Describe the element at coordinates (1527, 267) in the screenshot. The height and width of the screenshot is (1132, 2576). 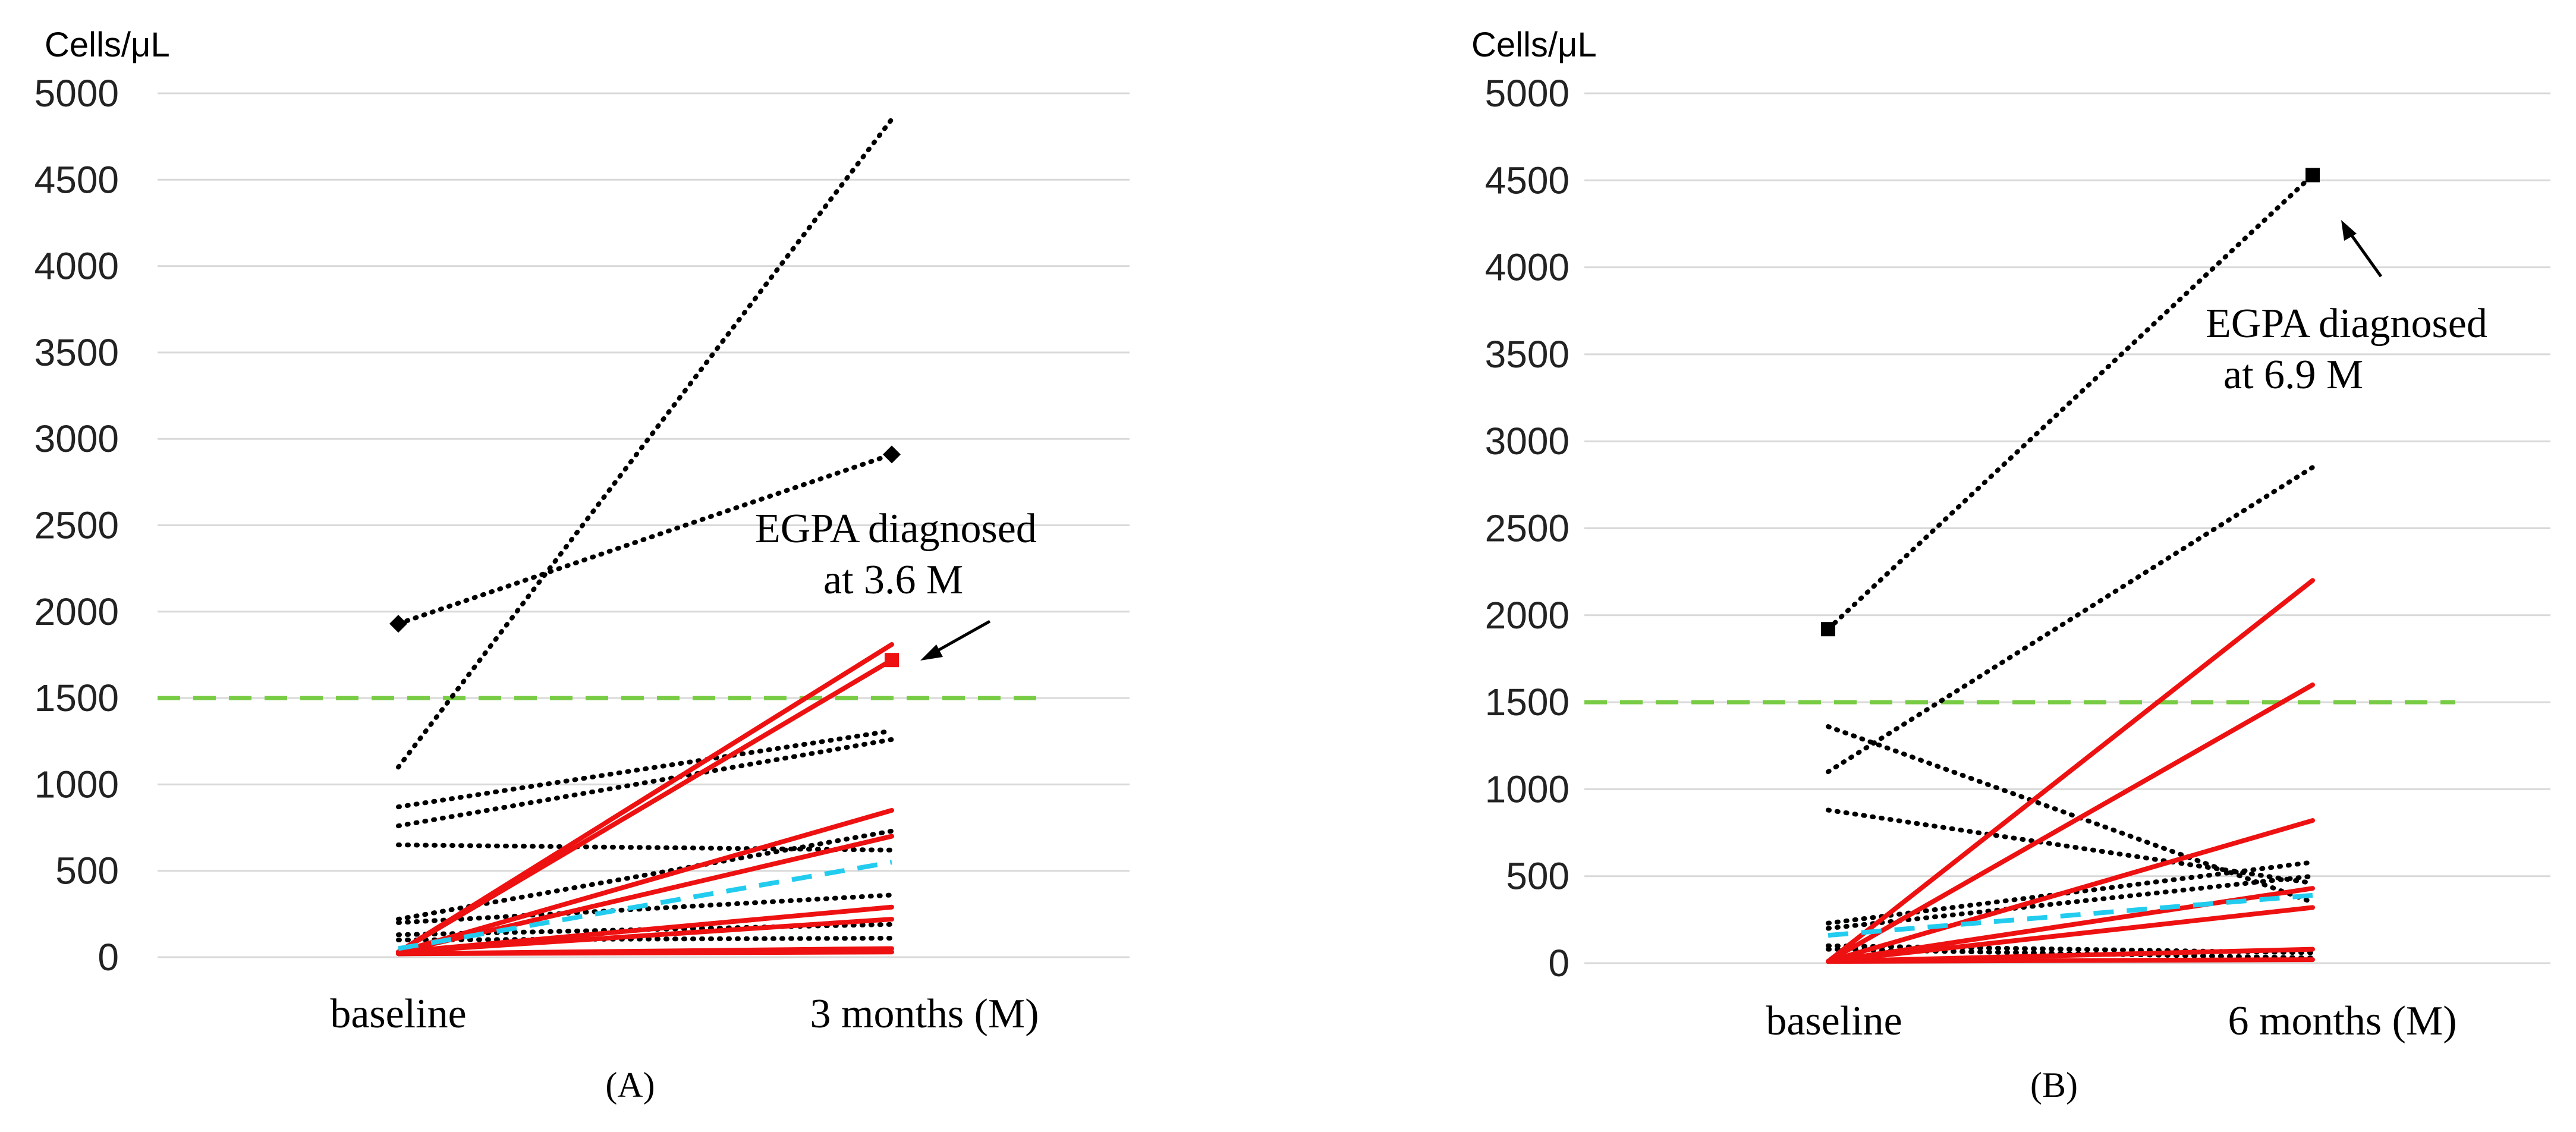
I see `panel-b-y-tick-label: 4000` at that location.